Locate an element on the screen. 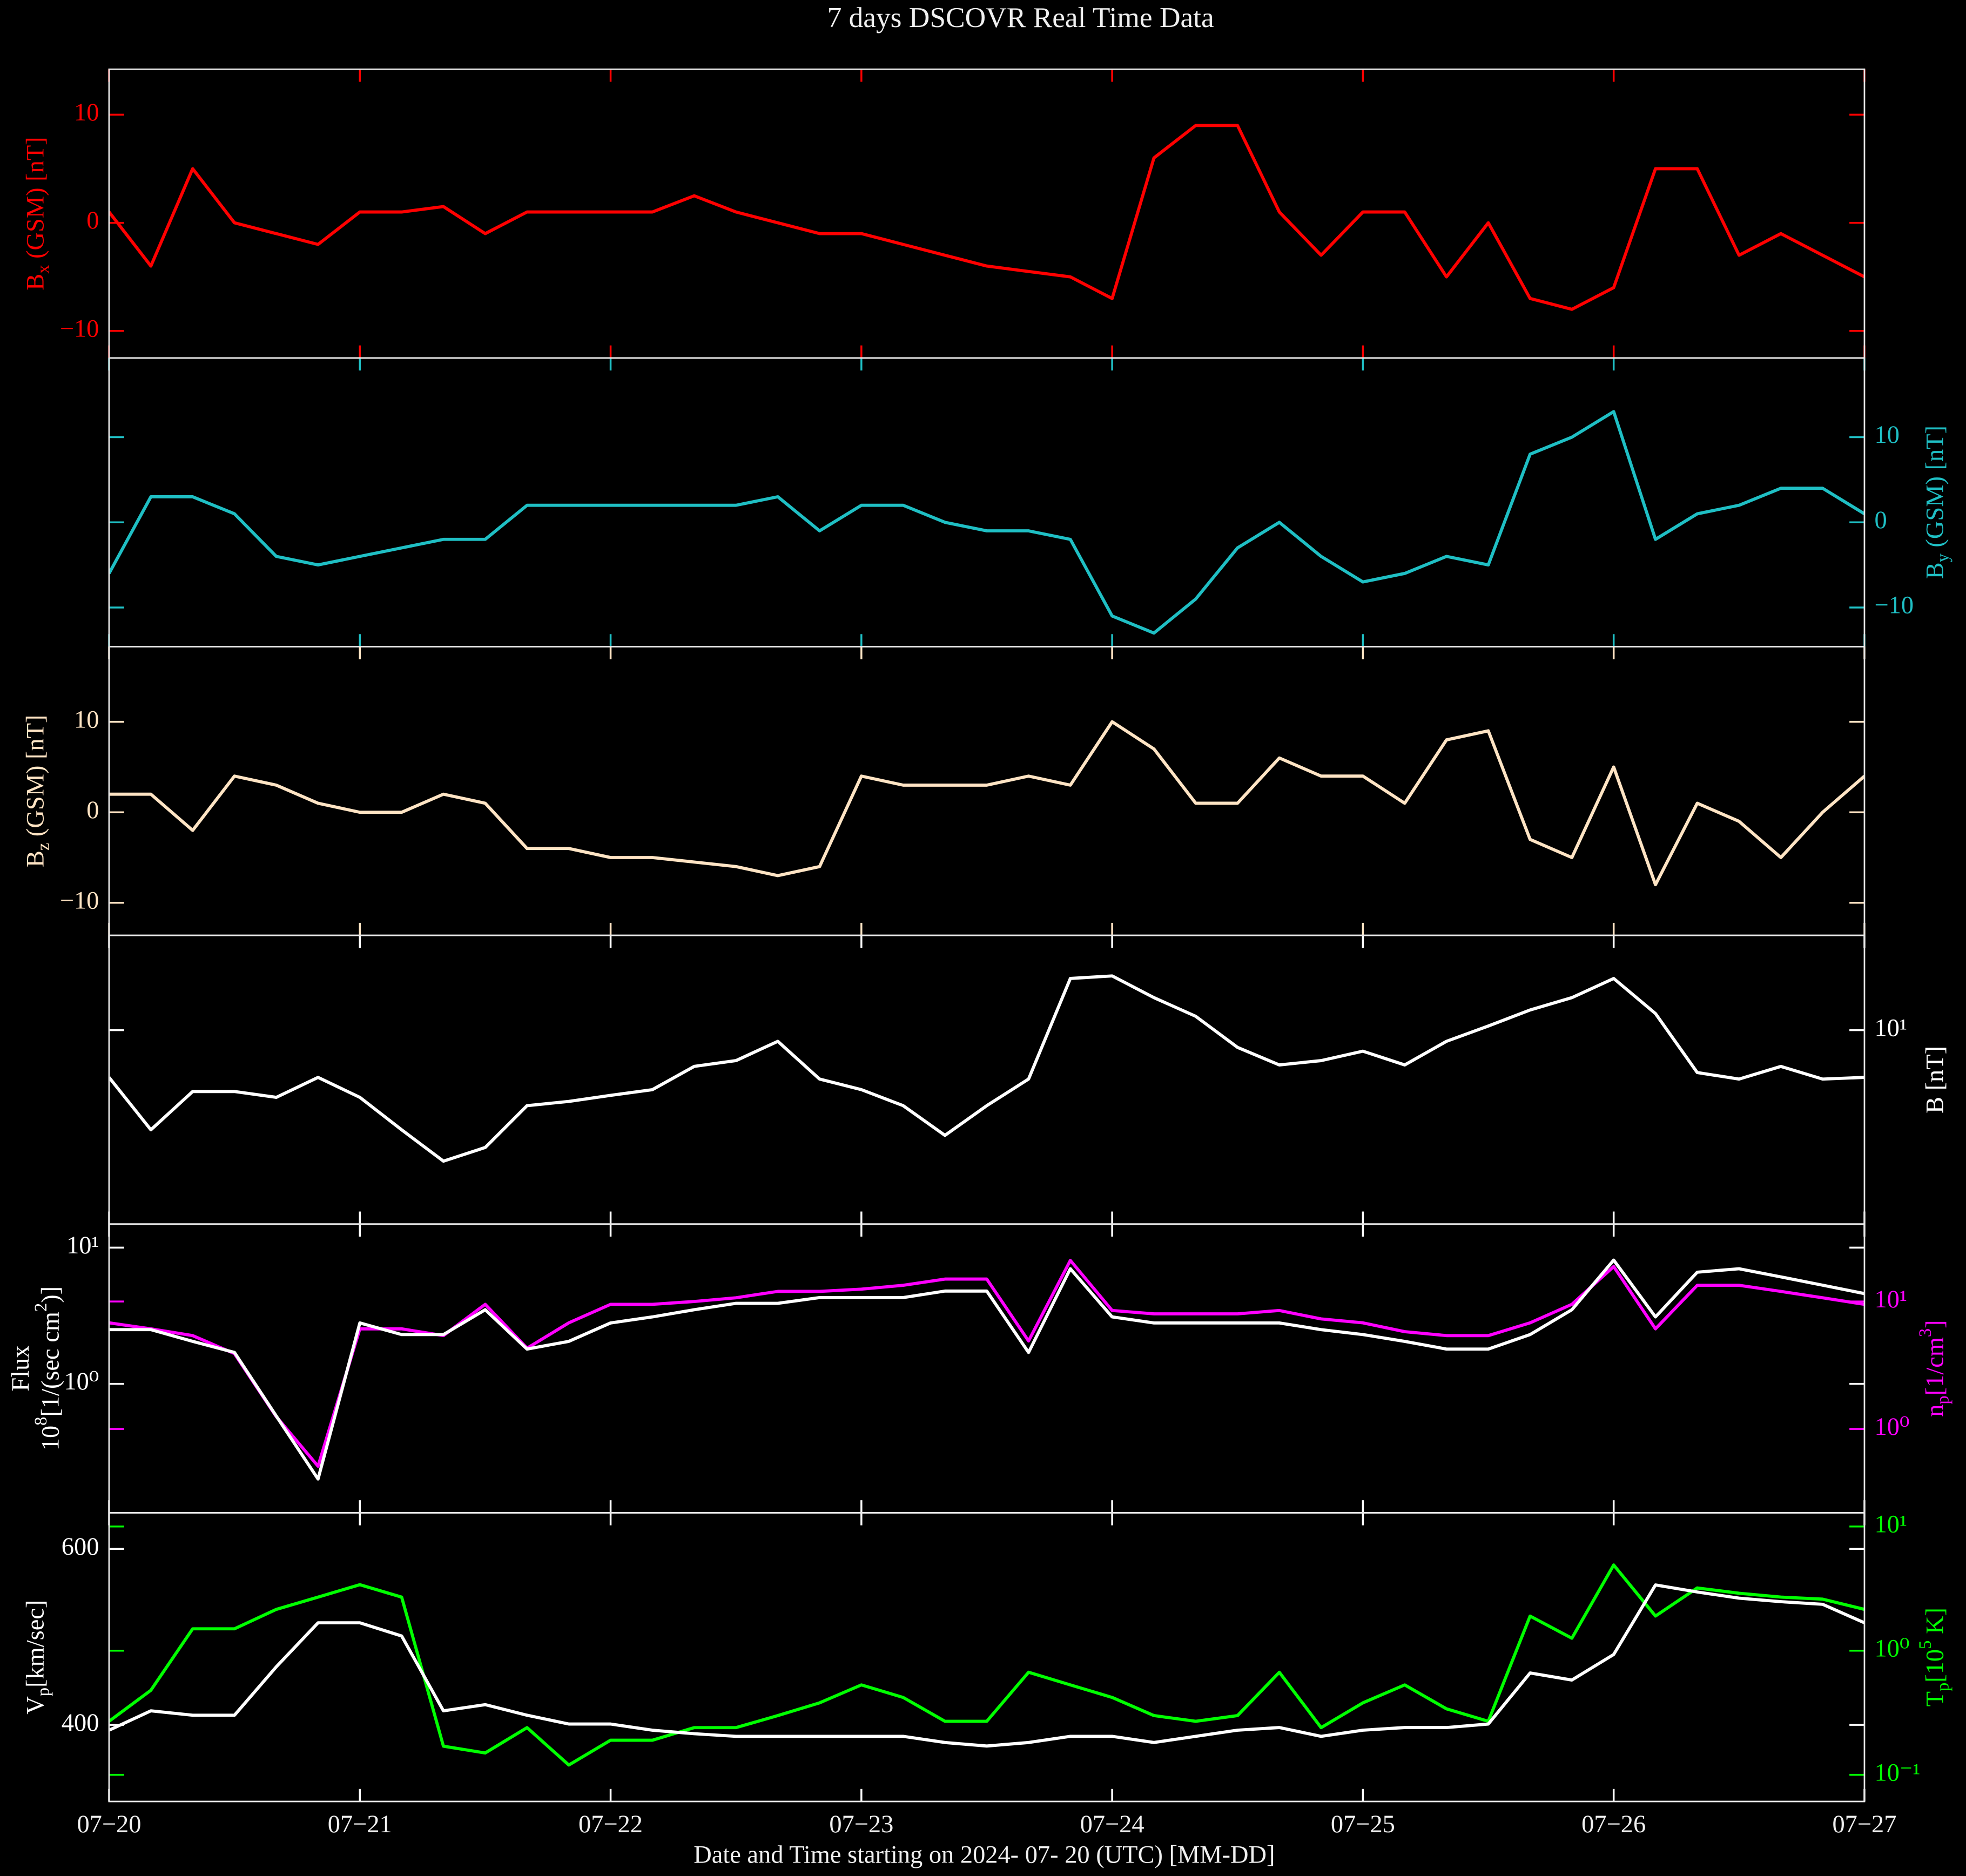 The image size is (1966, 1876). axis-label-part: Flux is located at coordinates (20, 1369).